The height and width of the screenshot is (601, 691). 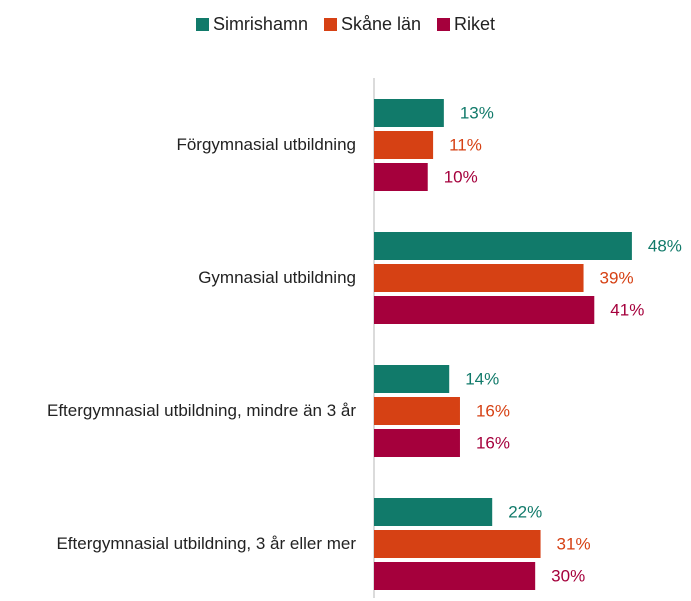 I want to click on value-label: 30%, so click(x=568, y=575).